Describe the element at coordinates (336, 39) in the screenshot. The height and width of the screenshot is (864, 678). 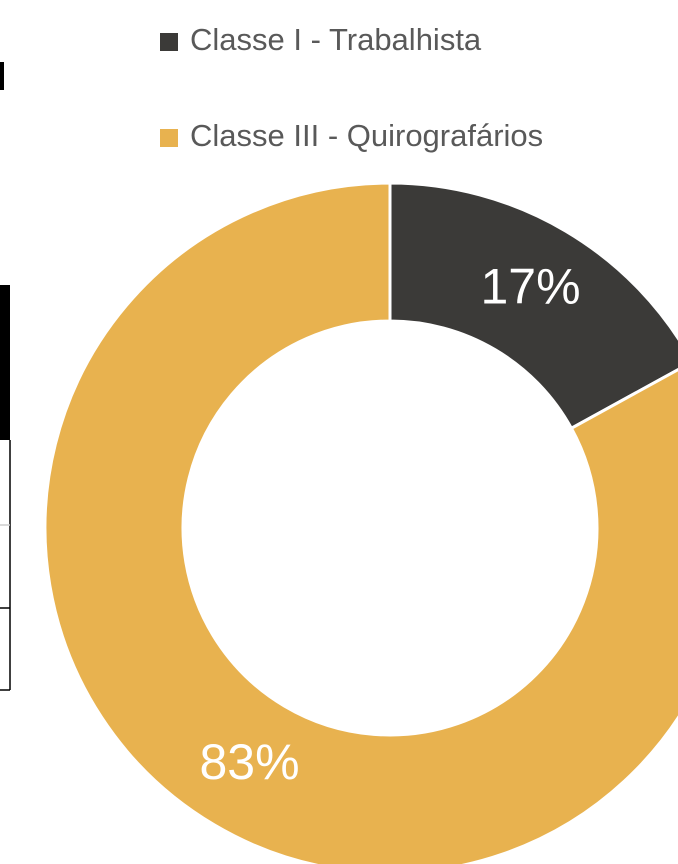
I see `legend-label: Classe I - Trabalhista` at that location.